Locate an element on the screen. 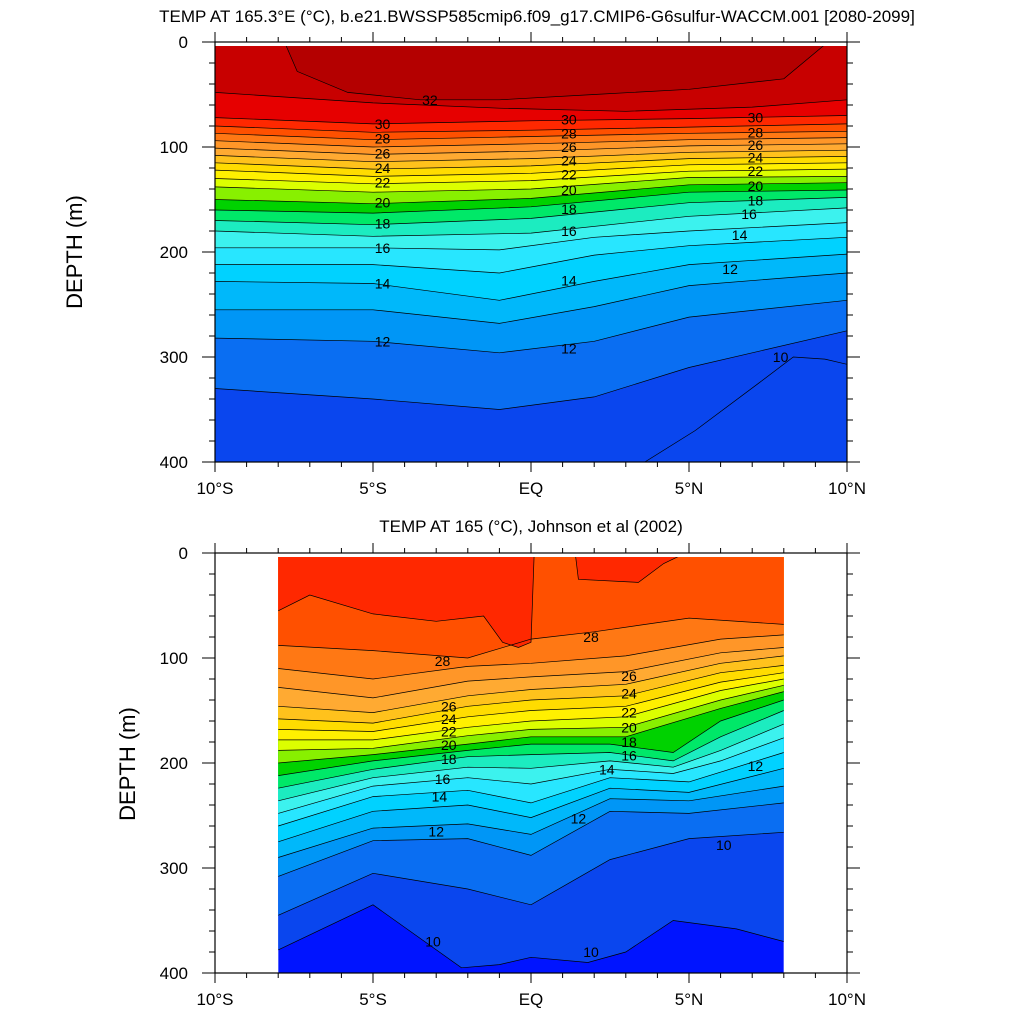 The width and height of the screenshot is (1024, 1024). y-tick-label: 200 is located at coordinates (174, 252).